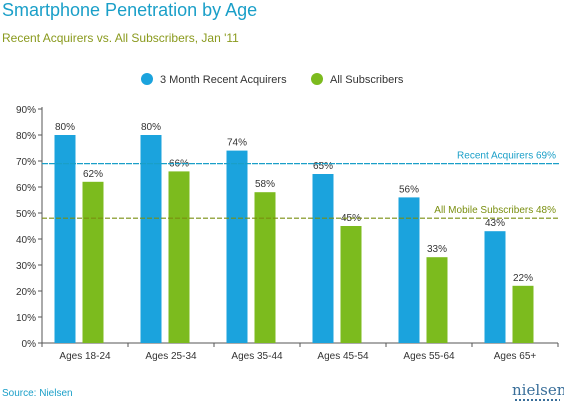 The height and width of the screenshot is (405, 564). Describe the element at coordinates (26, 110) in the screenshot. I see `y-tick-label: 90%` at that location.